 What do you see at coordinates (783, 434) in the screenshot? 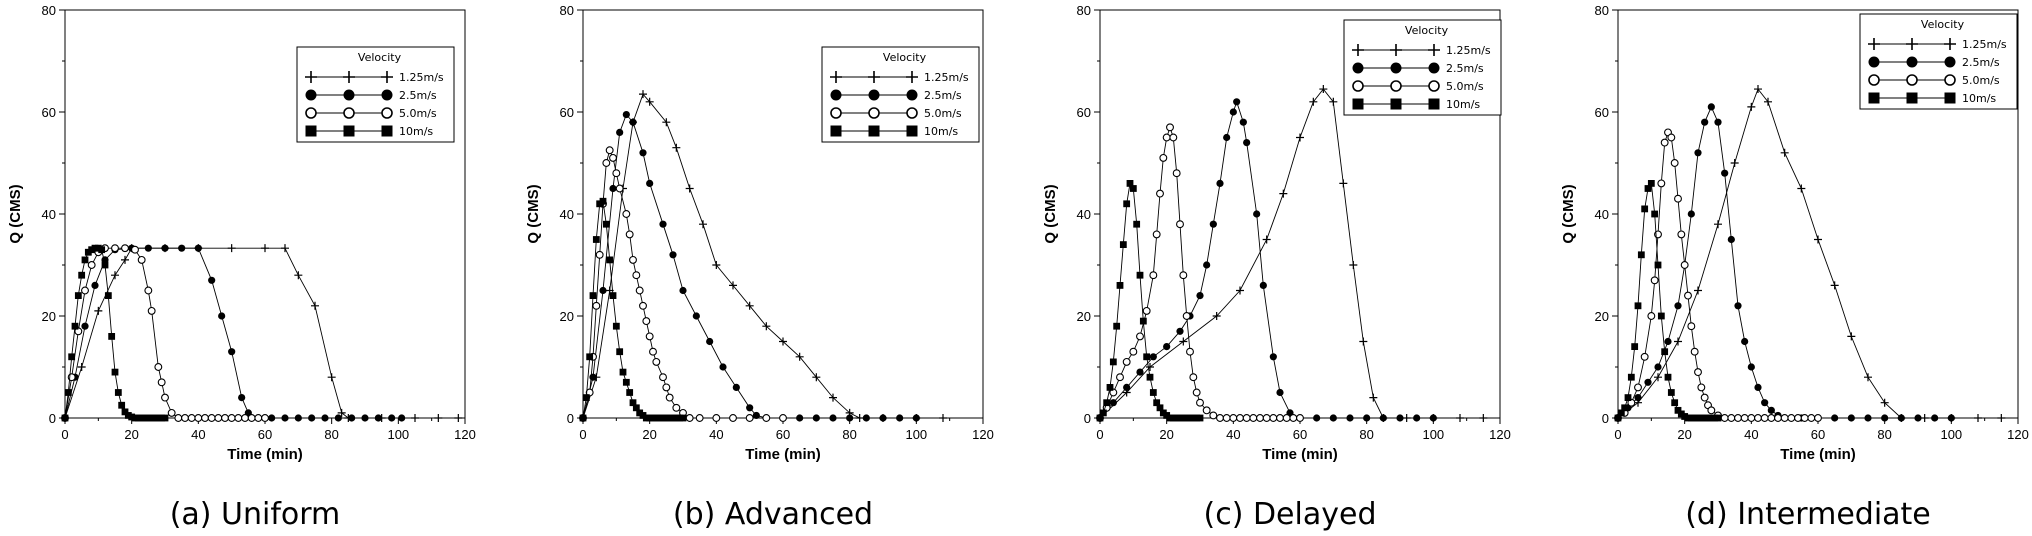
I see `x-tick-label: 60` at bounding box center [783, 434].